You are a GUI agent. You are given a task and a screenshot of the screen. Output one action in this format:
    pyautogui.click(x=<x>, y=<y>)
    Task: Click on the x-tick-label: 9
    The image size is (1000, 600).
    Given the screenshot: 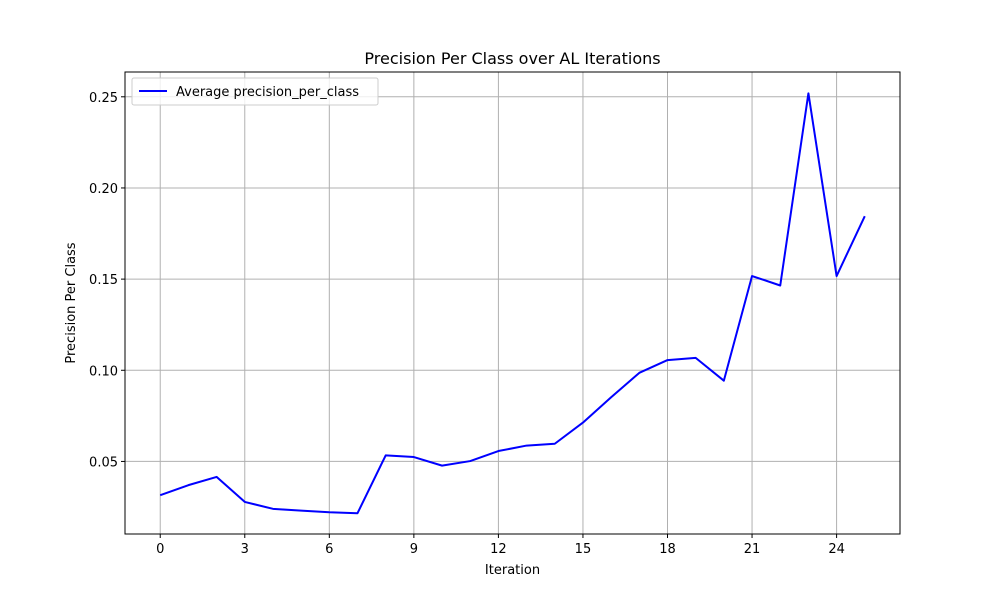 What is the action you would take?
    pyautogui.click(x=414, y=549)
    